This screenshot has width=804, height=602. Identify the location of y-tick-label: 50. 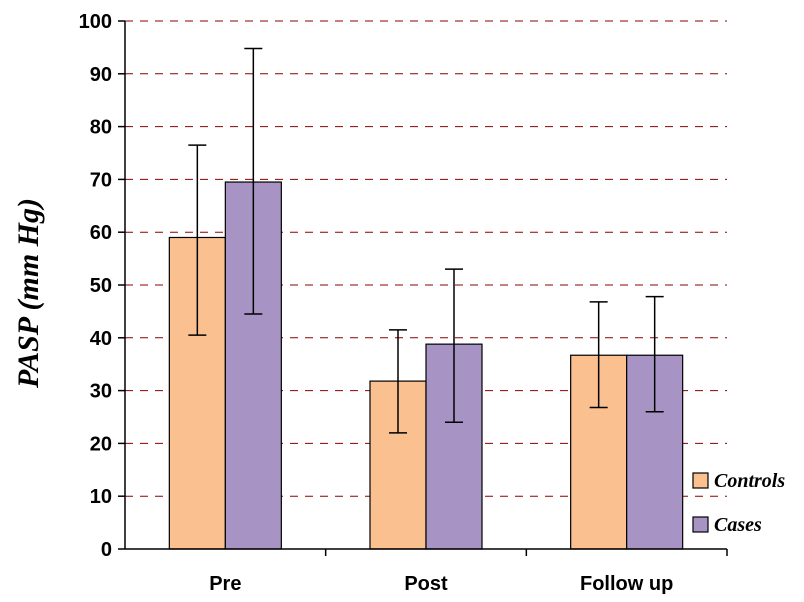
(101, 286).